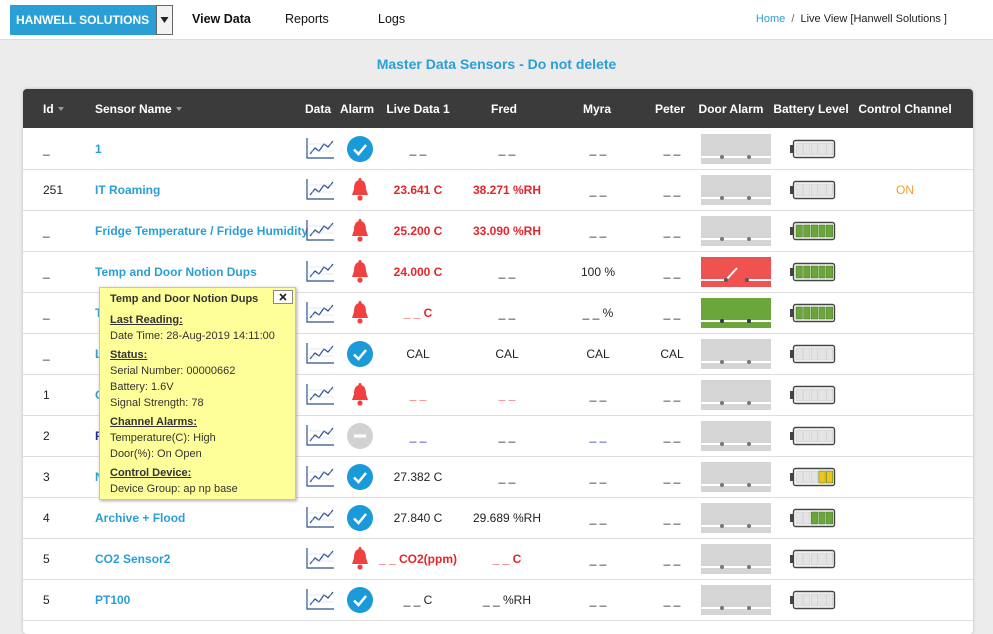  Describe the element at coordinates (133, 559) in the screenshot. I see `sensor-name: CO2 Sensor2` at that location.